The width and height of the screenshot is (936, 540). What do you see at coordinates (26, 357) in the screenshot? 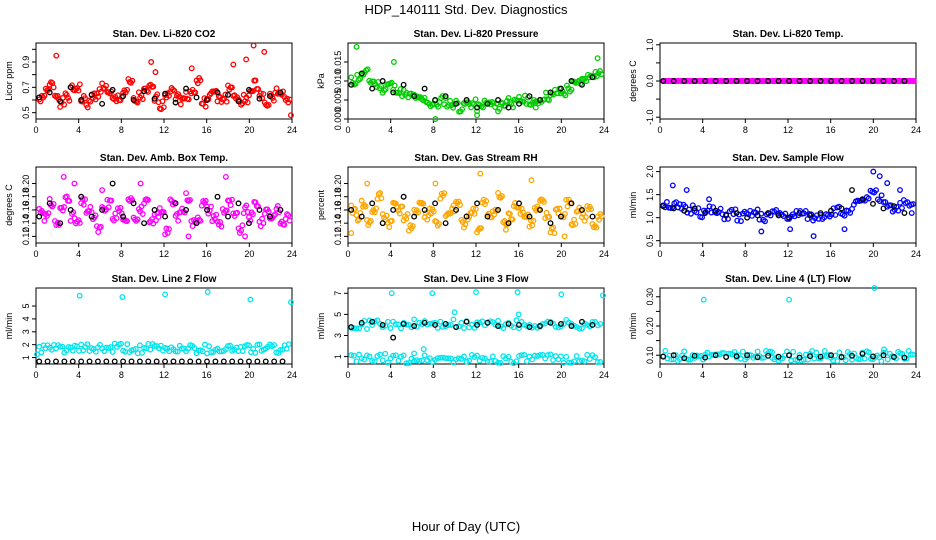
I see `y-tick-label: 1` at bounding box center [26, 357].